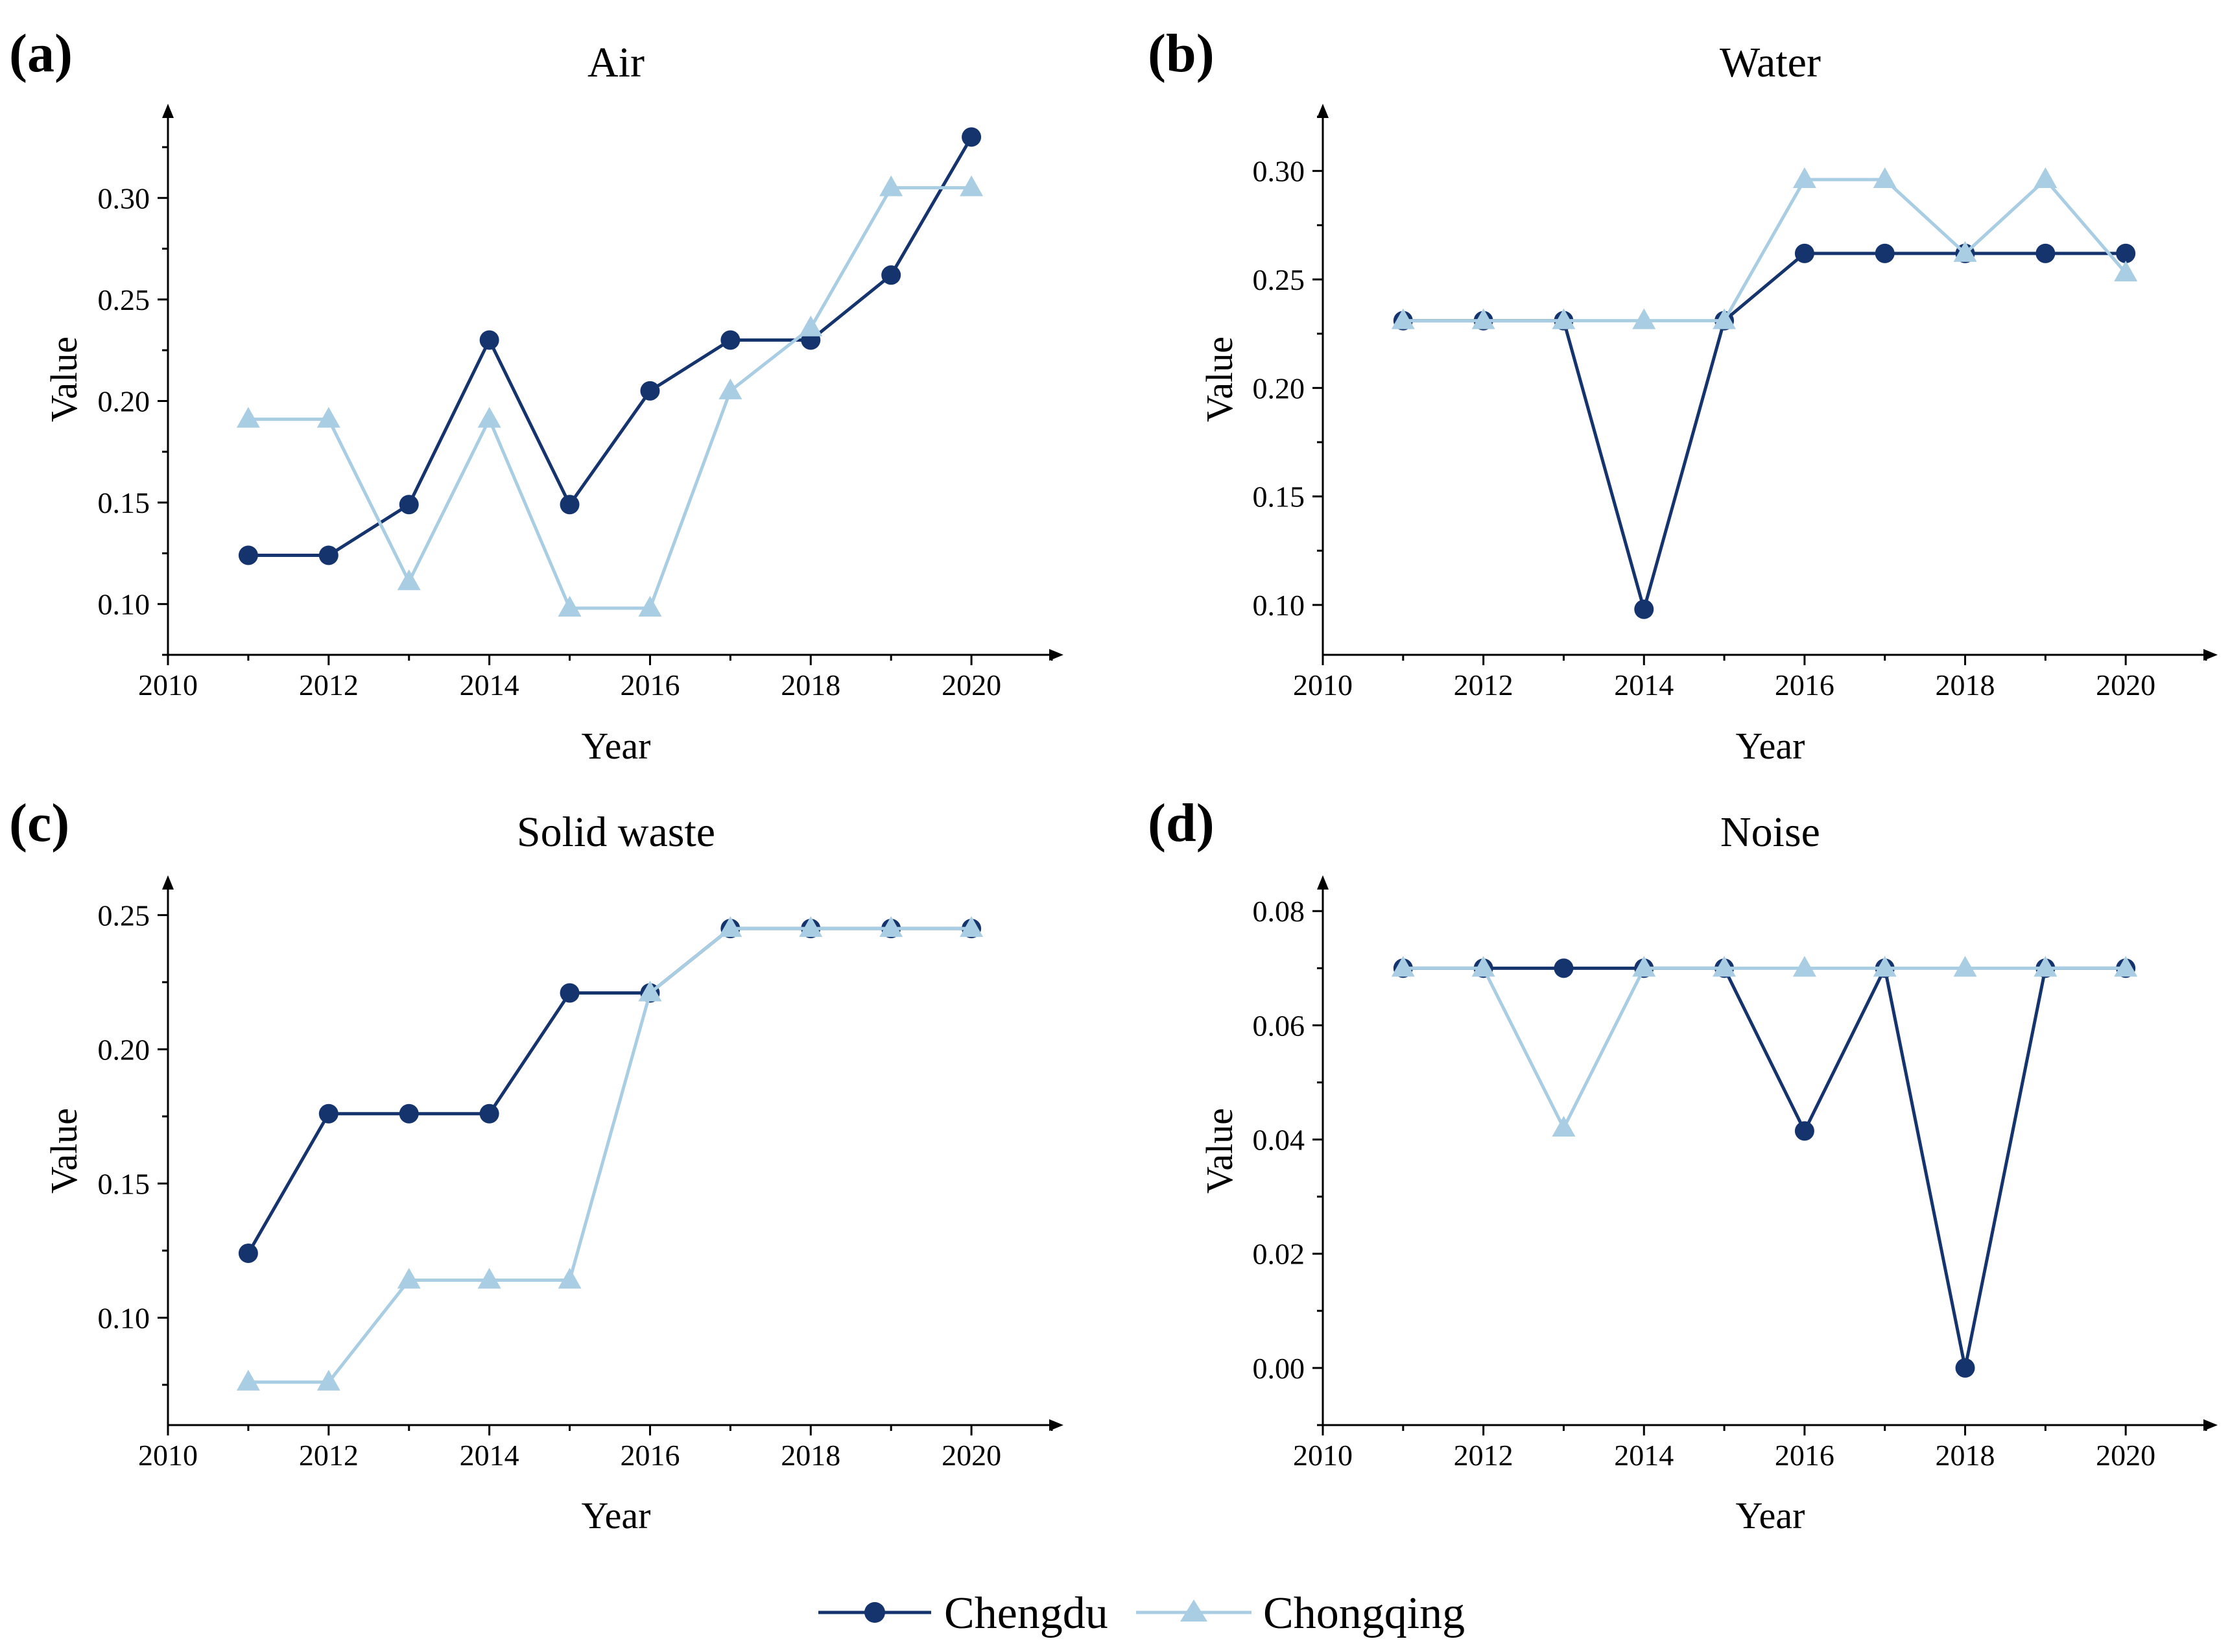  I want to click on panel-letter: (b), so click(1181, 54).